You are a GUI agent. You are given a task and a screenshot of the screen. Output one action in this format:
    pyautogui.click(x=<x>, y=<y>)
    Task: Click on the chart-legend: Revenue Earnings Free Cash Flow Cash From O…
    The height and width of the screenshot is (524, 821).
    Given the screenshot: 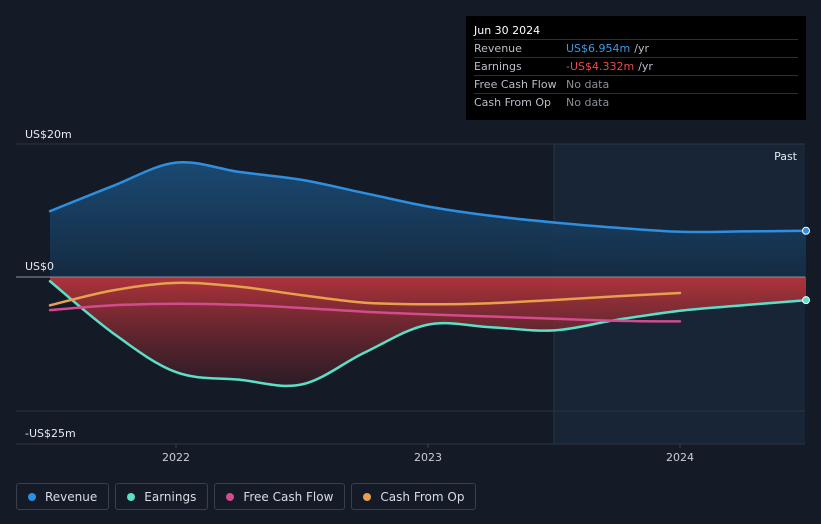 What is the action you would take?
    pyautogui.click(x=246, y=496)
    